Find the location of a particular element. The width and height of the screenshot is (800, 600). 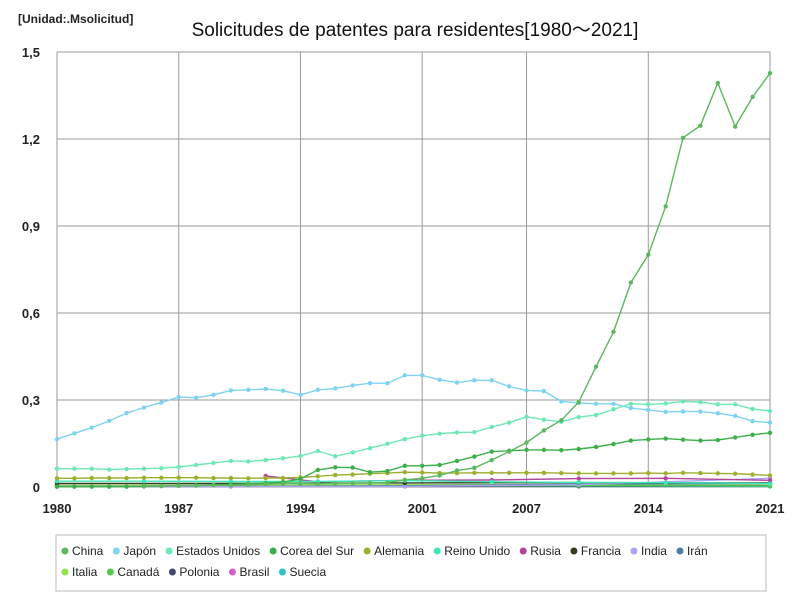

series-japón is located at coordinates (413, 407).